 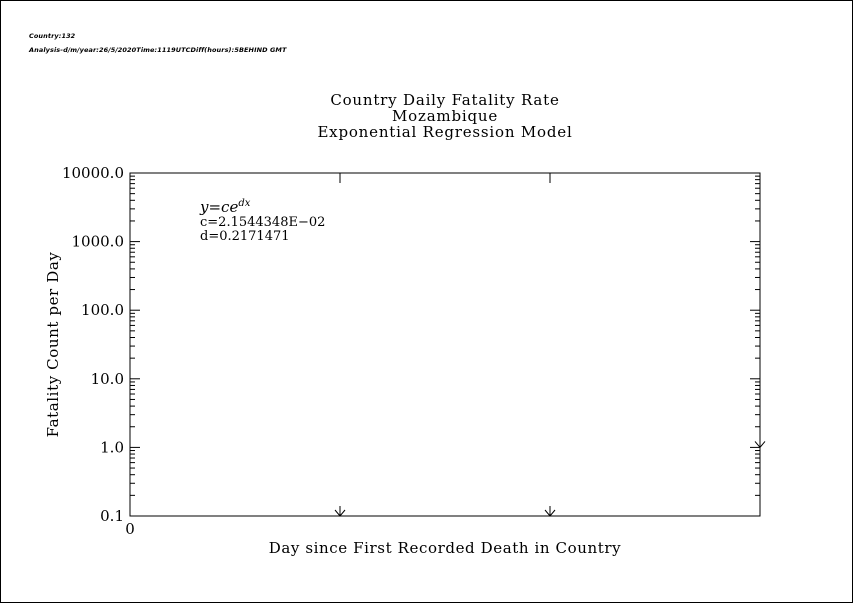 I want to click on header-country: Country:132, so click(x=52, y=36).